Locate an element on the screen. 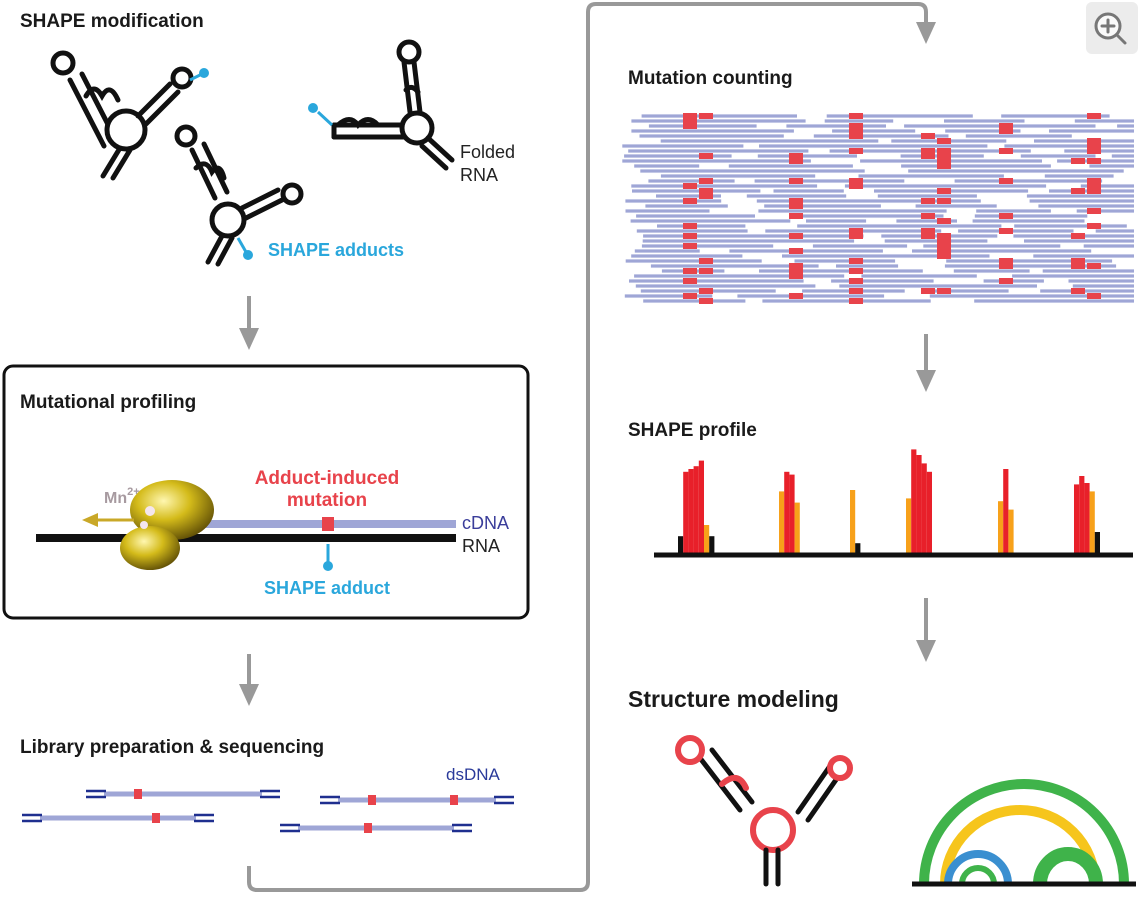  folded-rna-label-line2: RNA is located at coordinates (479, 175).